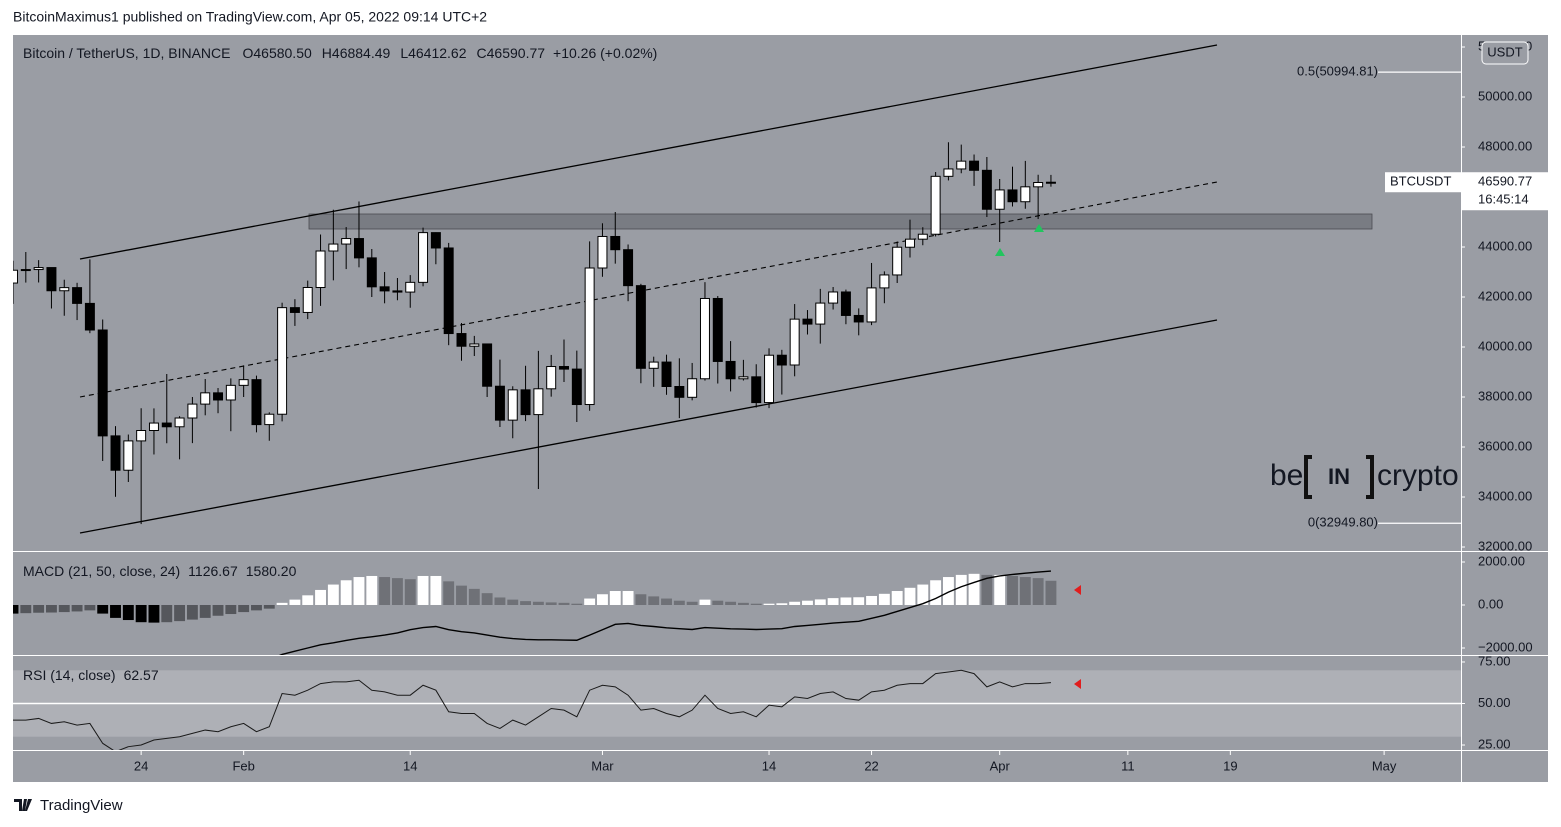 This screenshot has width=1561, height=827. What do you see at coordinates (243, 765) in the screenshot?
I see `x-tick-label: Feb` at bounding box center [243, 765].